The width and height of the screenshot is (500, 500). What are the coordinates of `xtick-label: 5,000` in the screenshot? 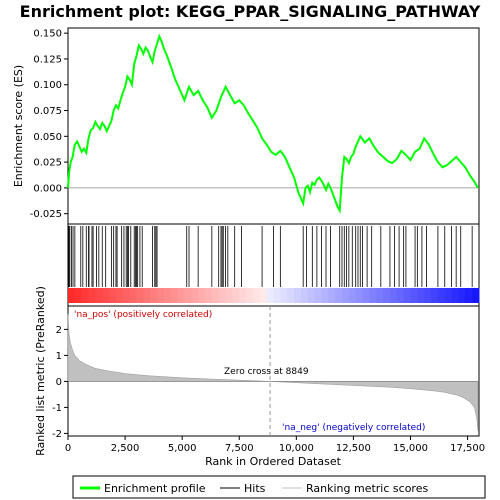 It's located at (182, 448).